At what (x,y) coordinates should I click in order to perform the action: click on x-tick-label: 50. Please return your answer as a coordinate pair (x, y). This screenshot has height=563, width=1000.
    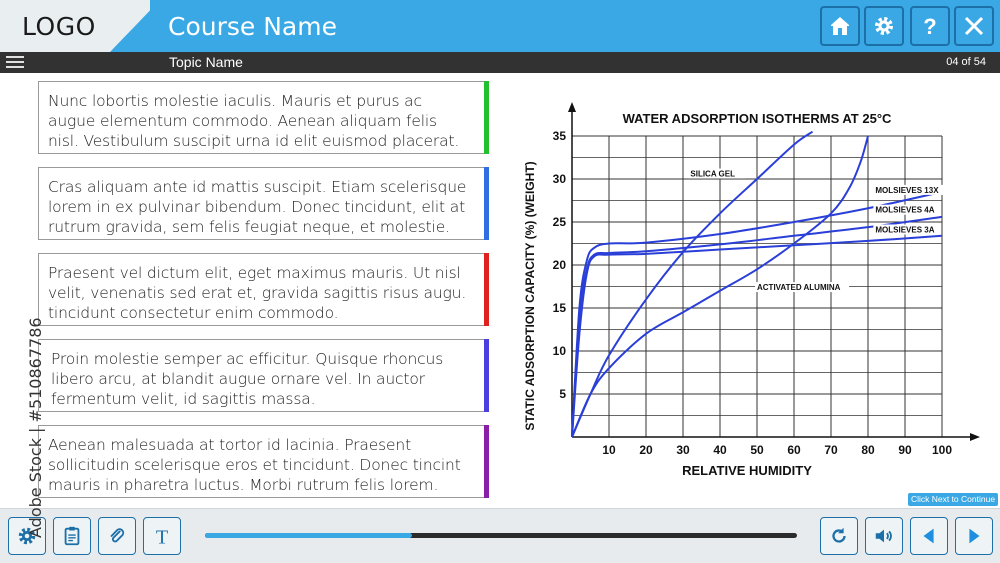
    Looking at the image, I should click on (757, 450).